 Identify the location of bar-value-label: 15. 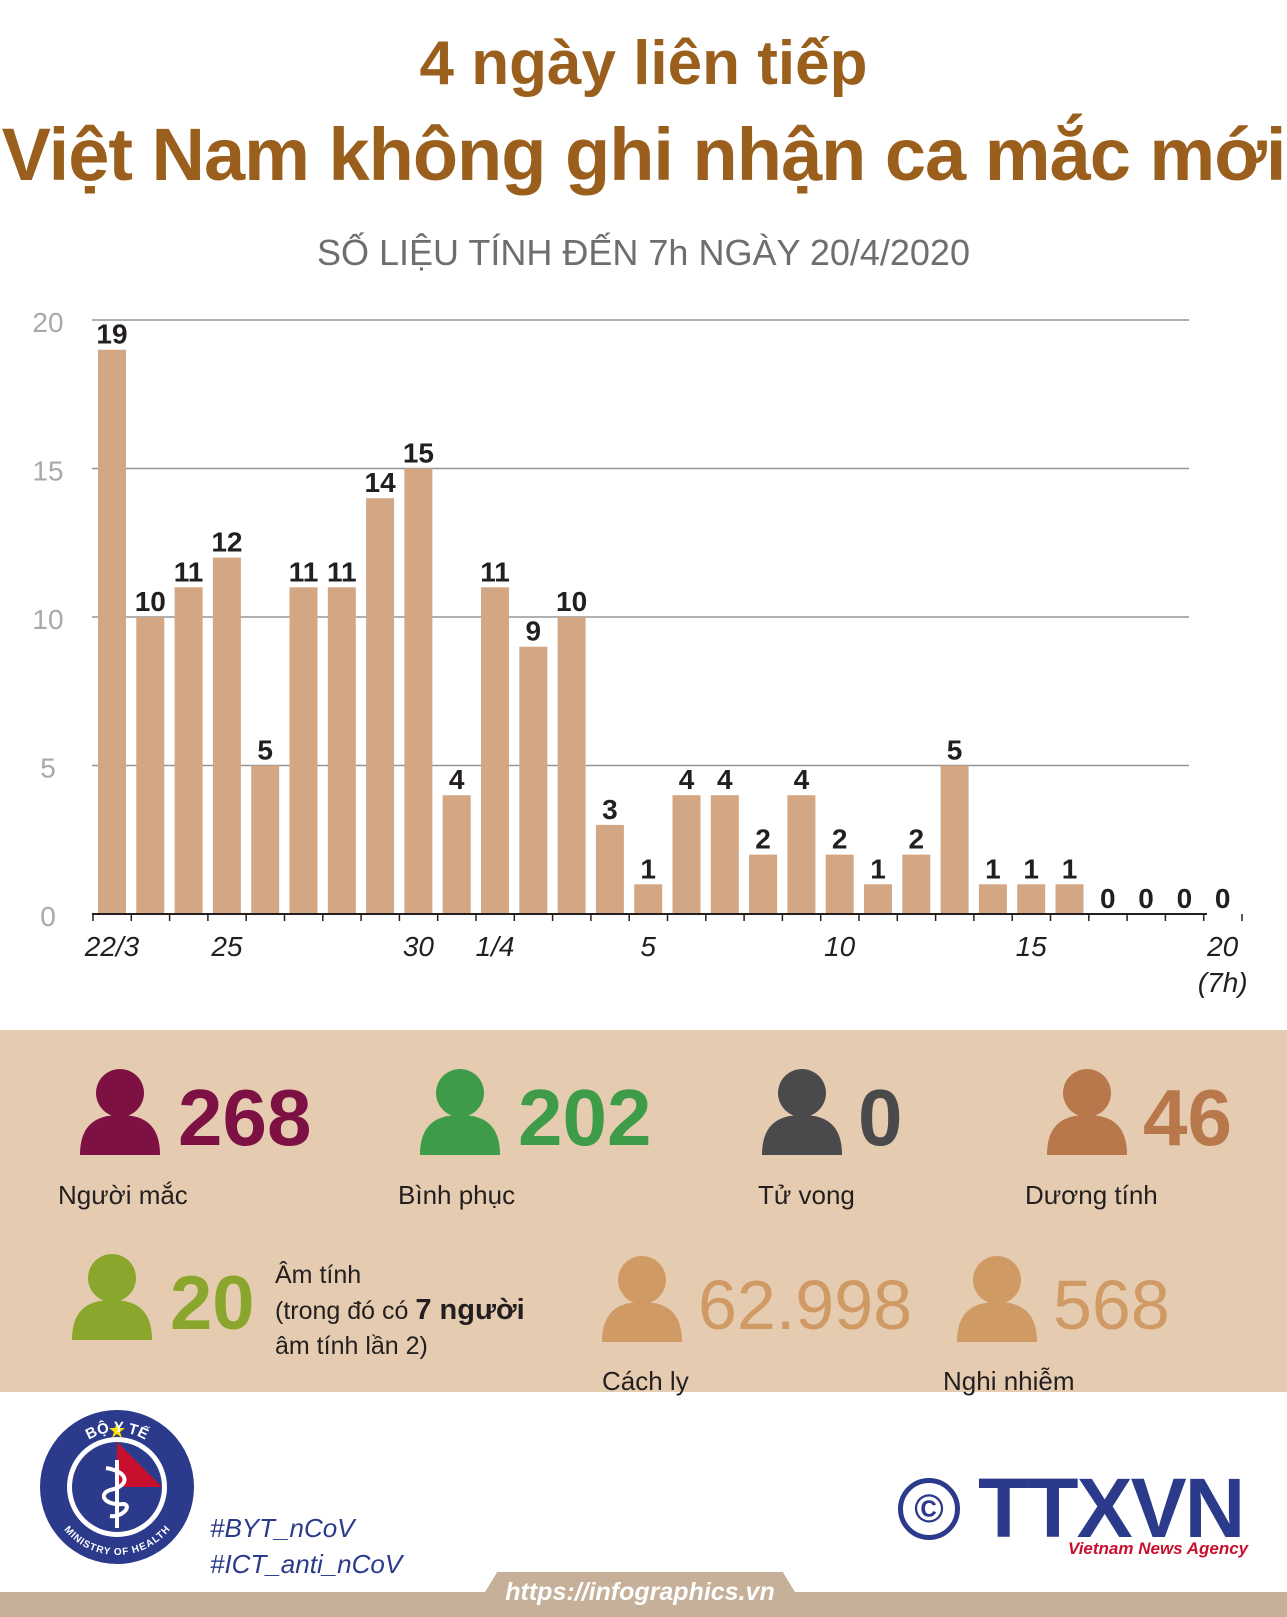
(418, 453).